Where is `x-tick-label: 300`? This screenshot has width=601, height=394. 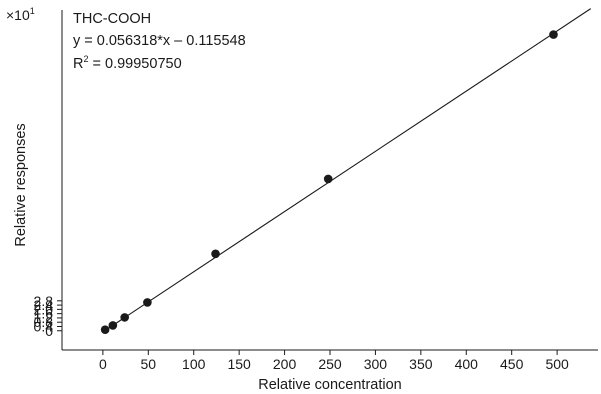 x-tick-label: 300 is located at coordinates (376, 364).